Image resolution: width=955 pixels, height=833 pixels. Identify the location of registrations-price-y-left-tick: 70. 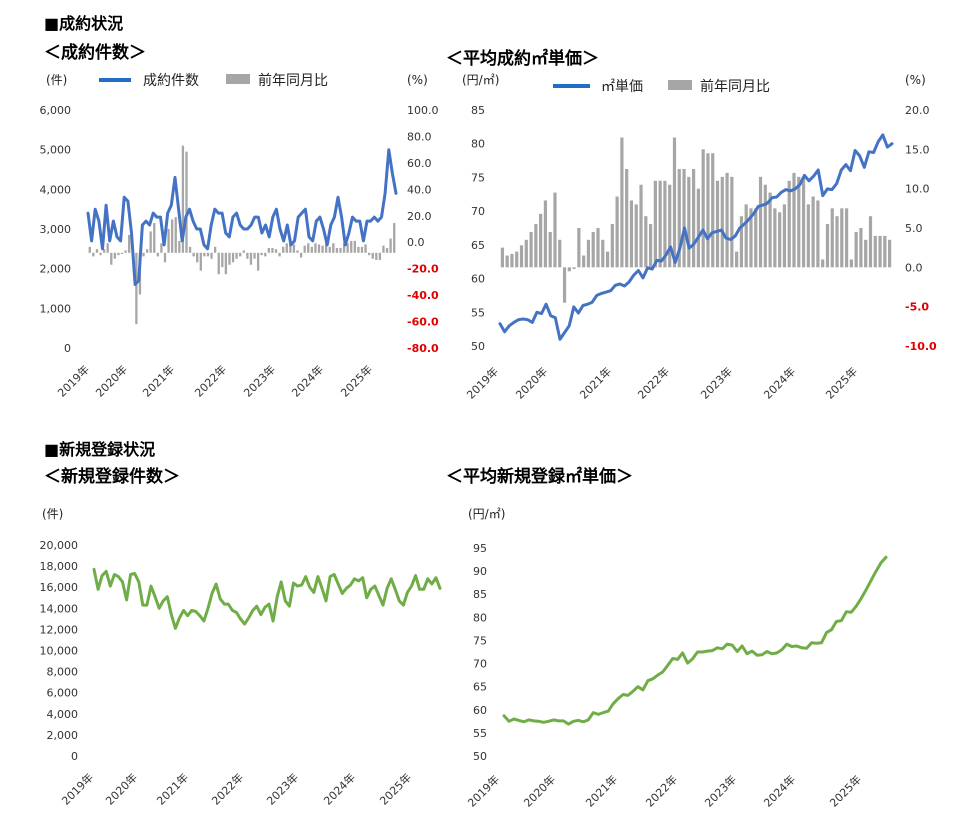
(480, 664).